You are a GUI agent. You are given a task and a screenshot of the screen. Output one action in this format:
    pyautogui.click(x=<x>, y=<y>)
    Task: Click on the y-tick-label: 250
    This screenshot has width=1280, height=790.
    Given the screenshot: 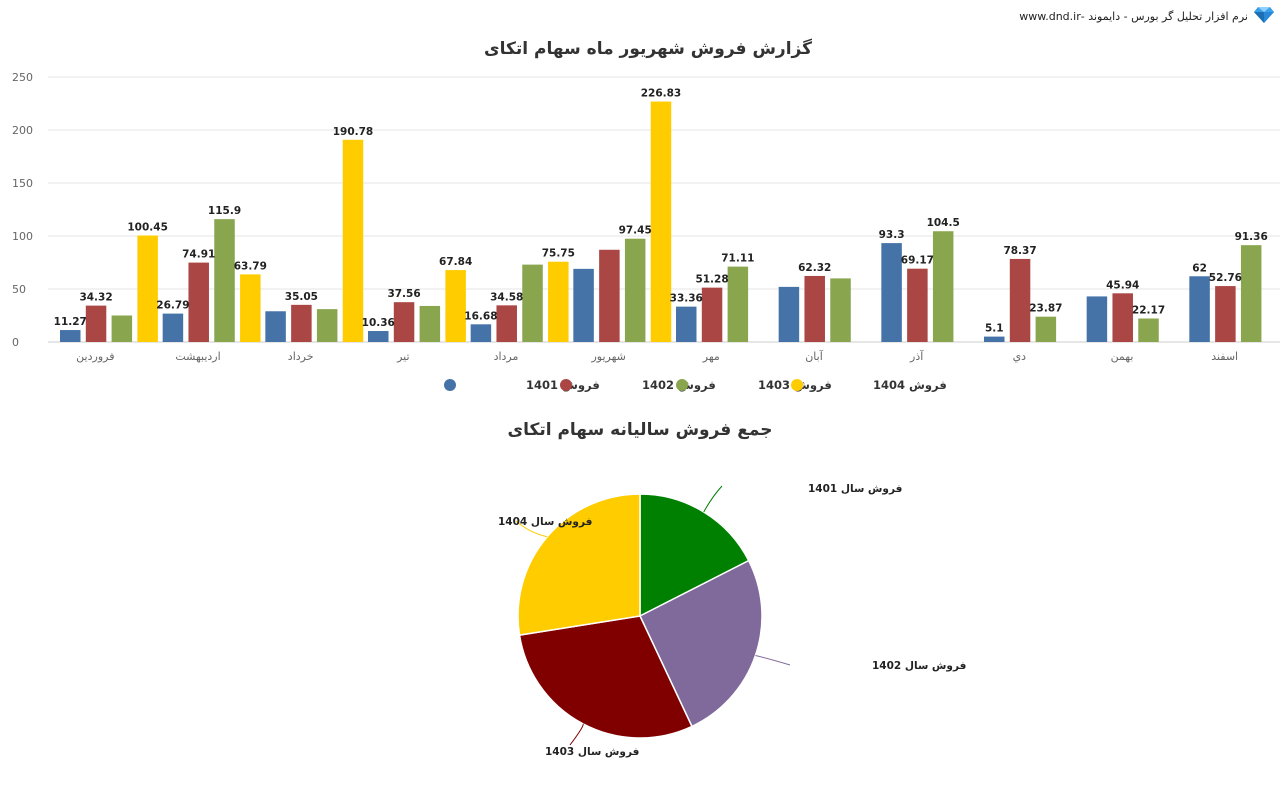 What is the action you would take?
    pyautogui.click(x=22, y=77)
    